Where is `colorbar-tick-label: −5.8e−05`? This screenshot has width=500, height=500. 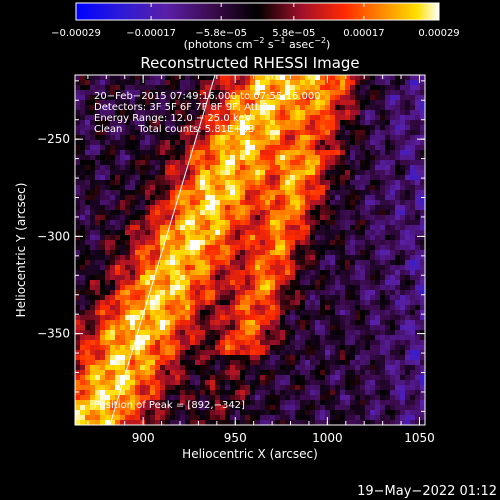
colorbar-tick-label: −5.8e−05 is located at coordinates (221, 33).